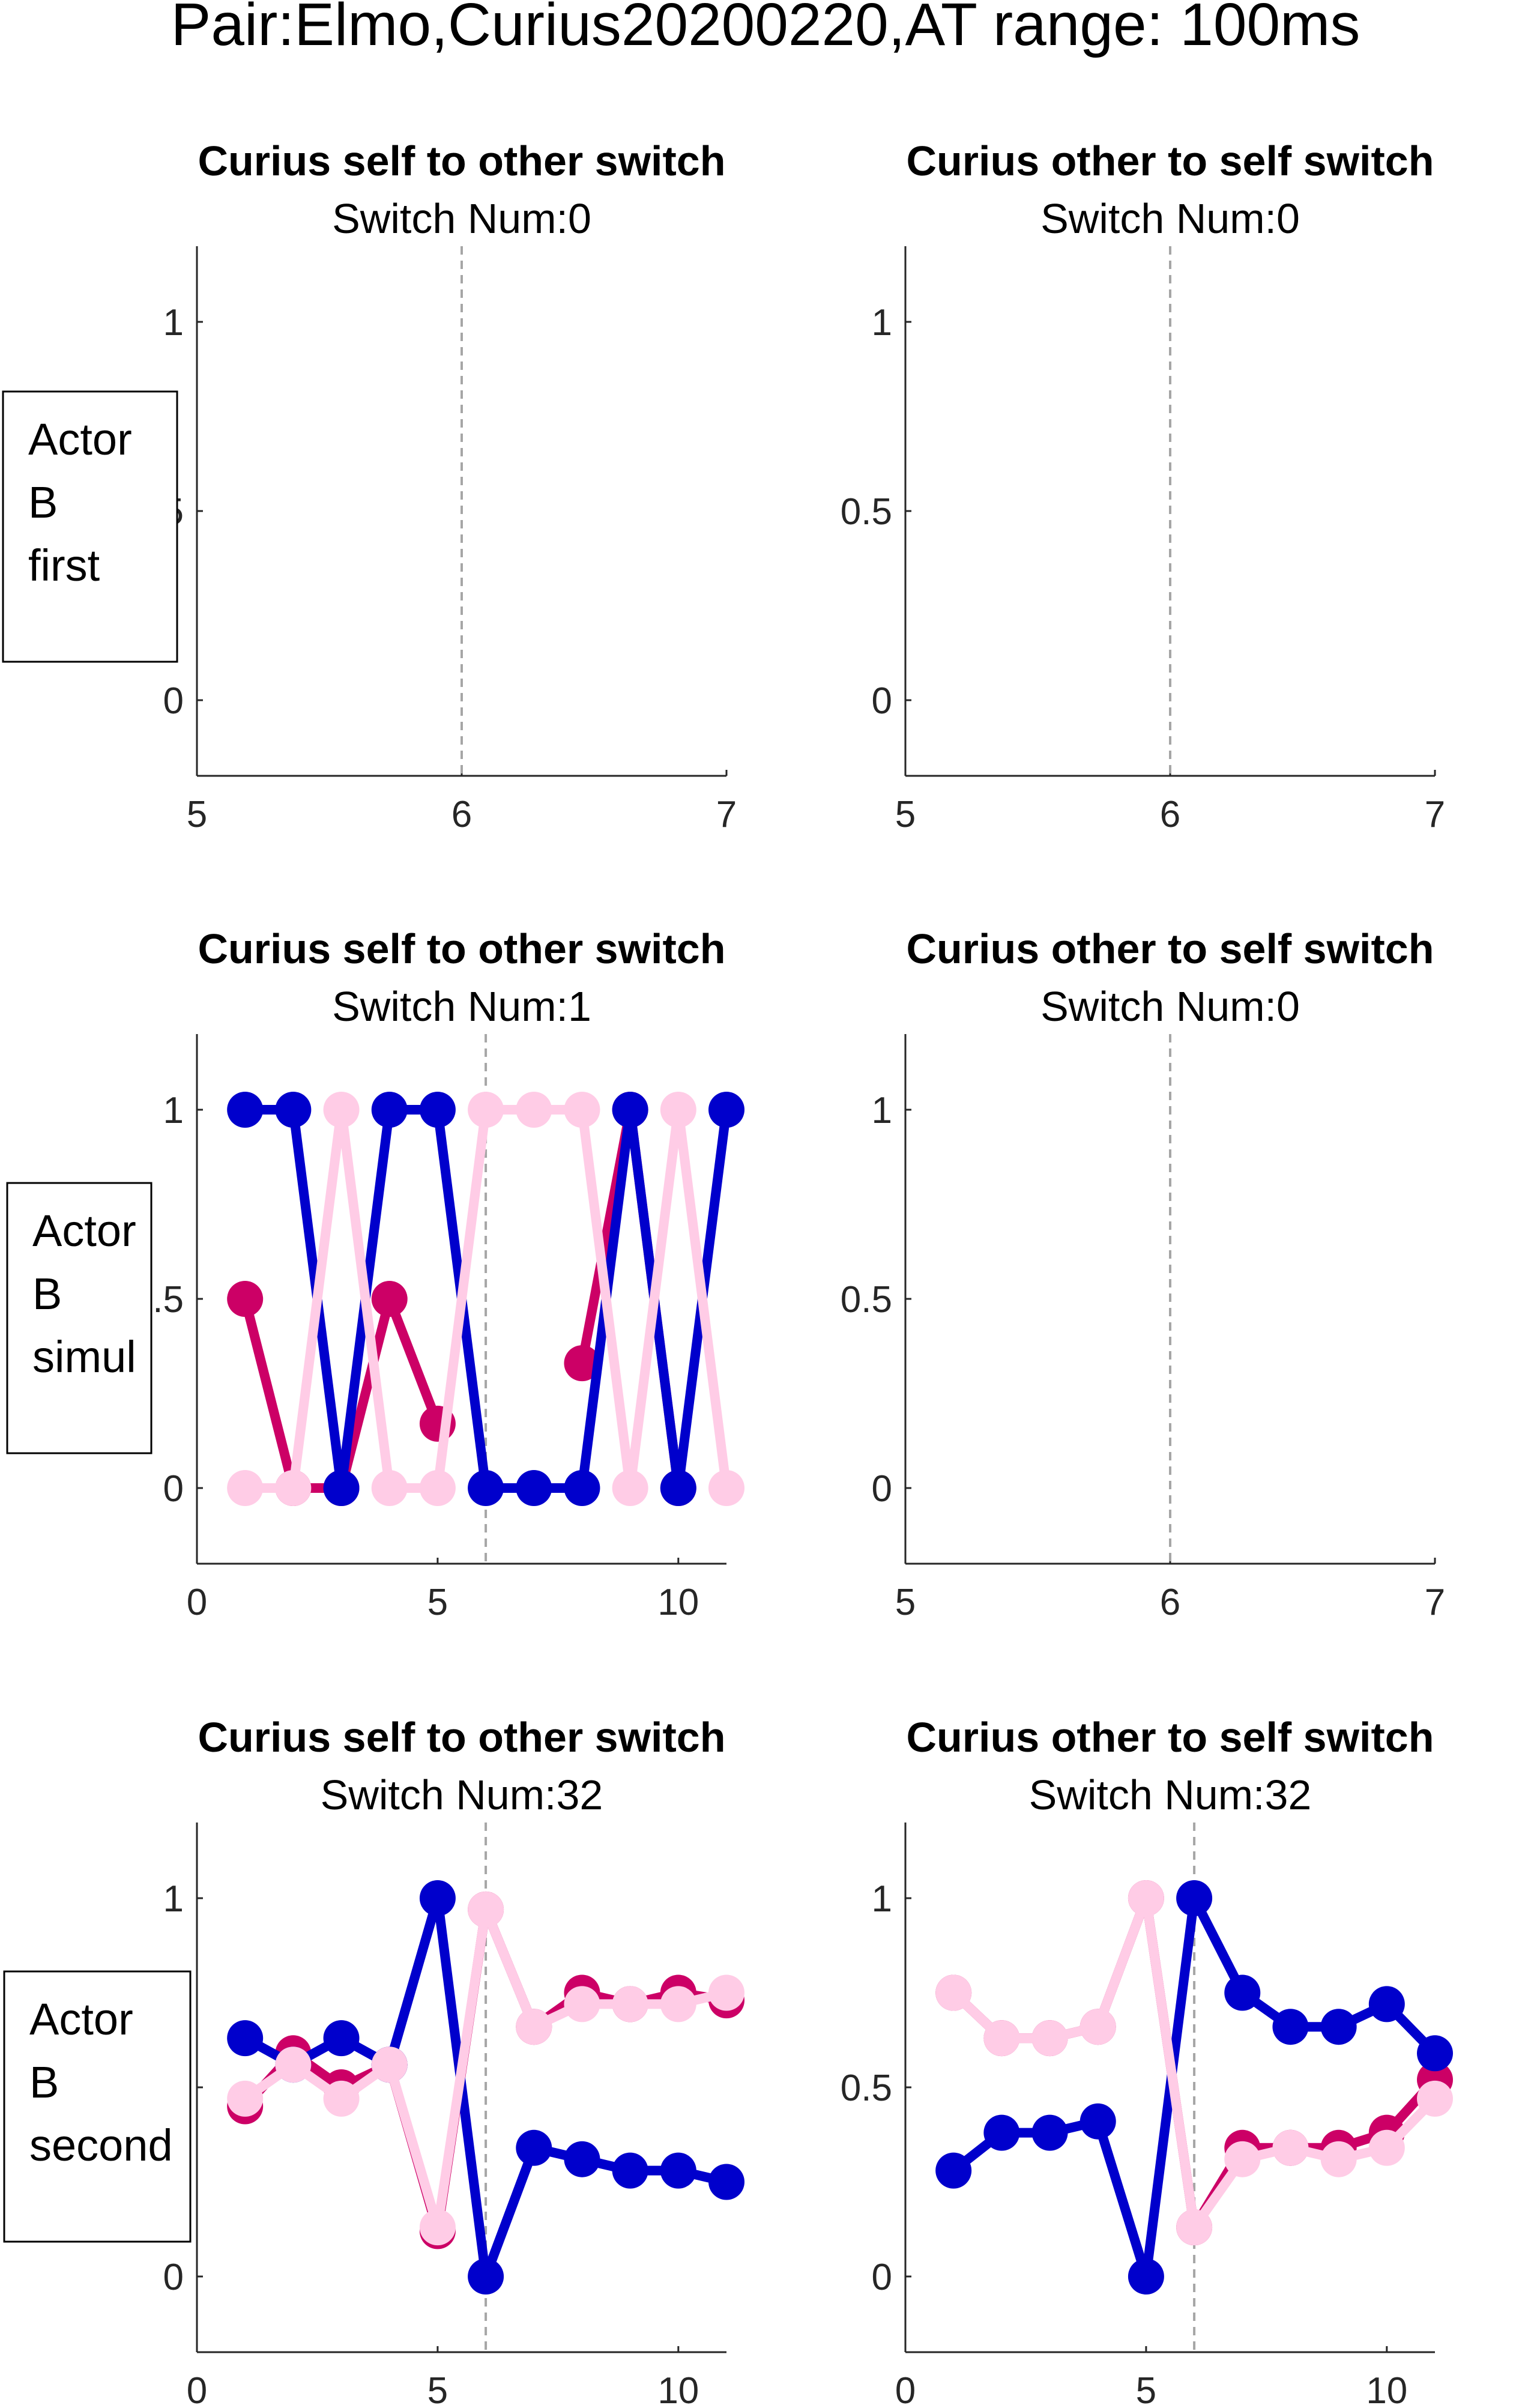 The image size is (1534, 2408). What do you see at coordinates (84, 1357) in the screenshot?
I see `row-label-text: simul` at bounding box center [84, 1357].